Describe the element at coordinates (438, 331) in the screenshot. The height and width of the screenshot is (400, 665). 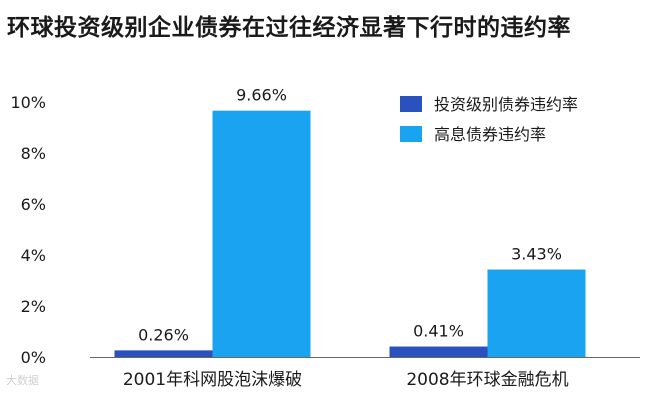
I see `data-label: 0.41%` at that location.